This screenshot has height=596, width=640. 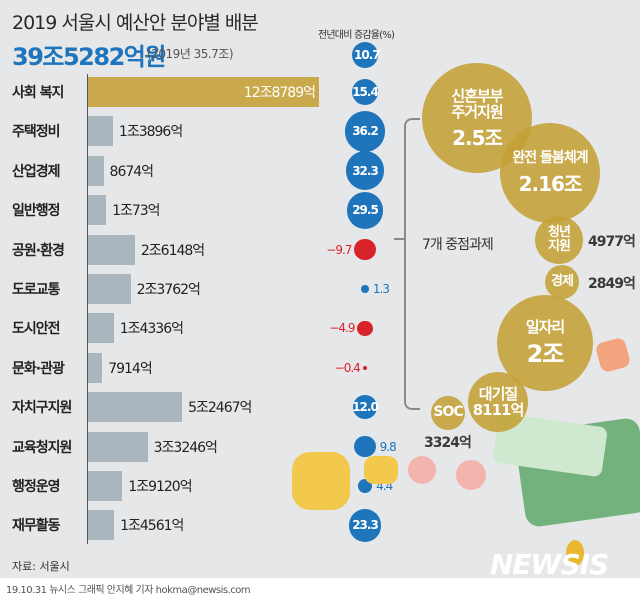 What do you see at coordinates (36, 171) in the screenshot?
I see `category-label: 산업경제` at bounding box center [36, 171].